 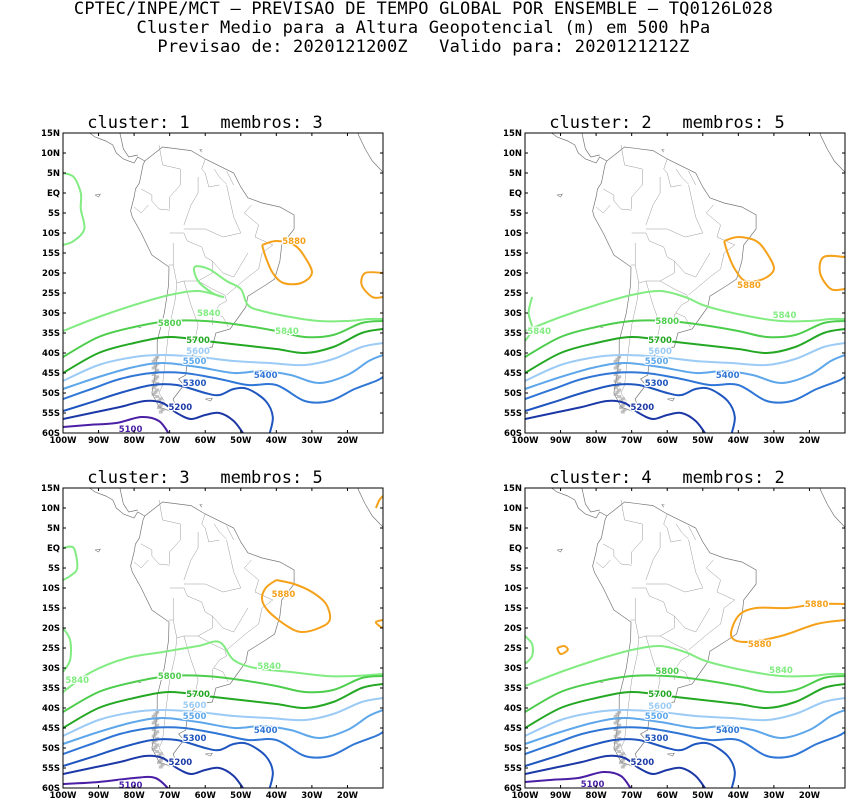 What do you see at coordinates (660, 695) in the screenshot?
I see `contour-label: 5700` at bounding box center [660, 695].